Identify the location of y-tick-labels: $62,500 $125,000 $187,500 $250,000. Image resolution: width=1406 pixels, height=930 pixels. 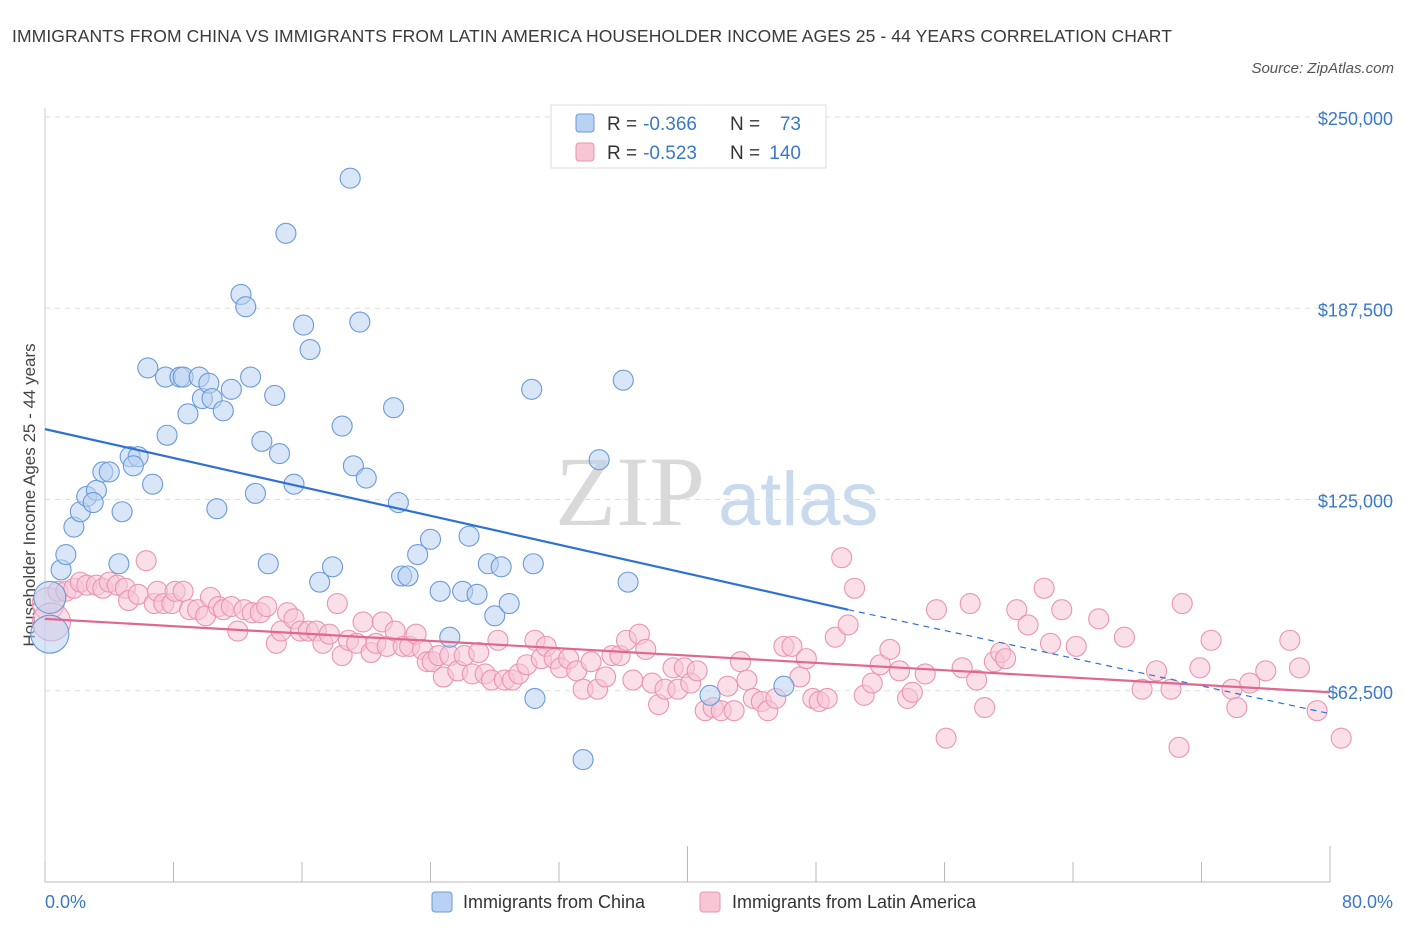
(1355, 406).